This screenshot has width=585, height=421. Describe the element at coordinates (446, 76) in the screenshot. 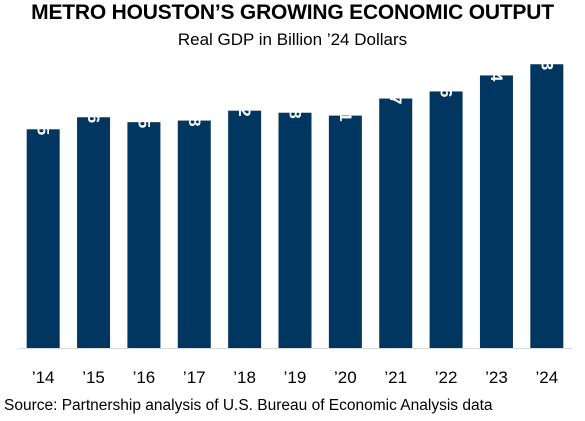

I see `bar-value-label-8: 685.6` at that location.